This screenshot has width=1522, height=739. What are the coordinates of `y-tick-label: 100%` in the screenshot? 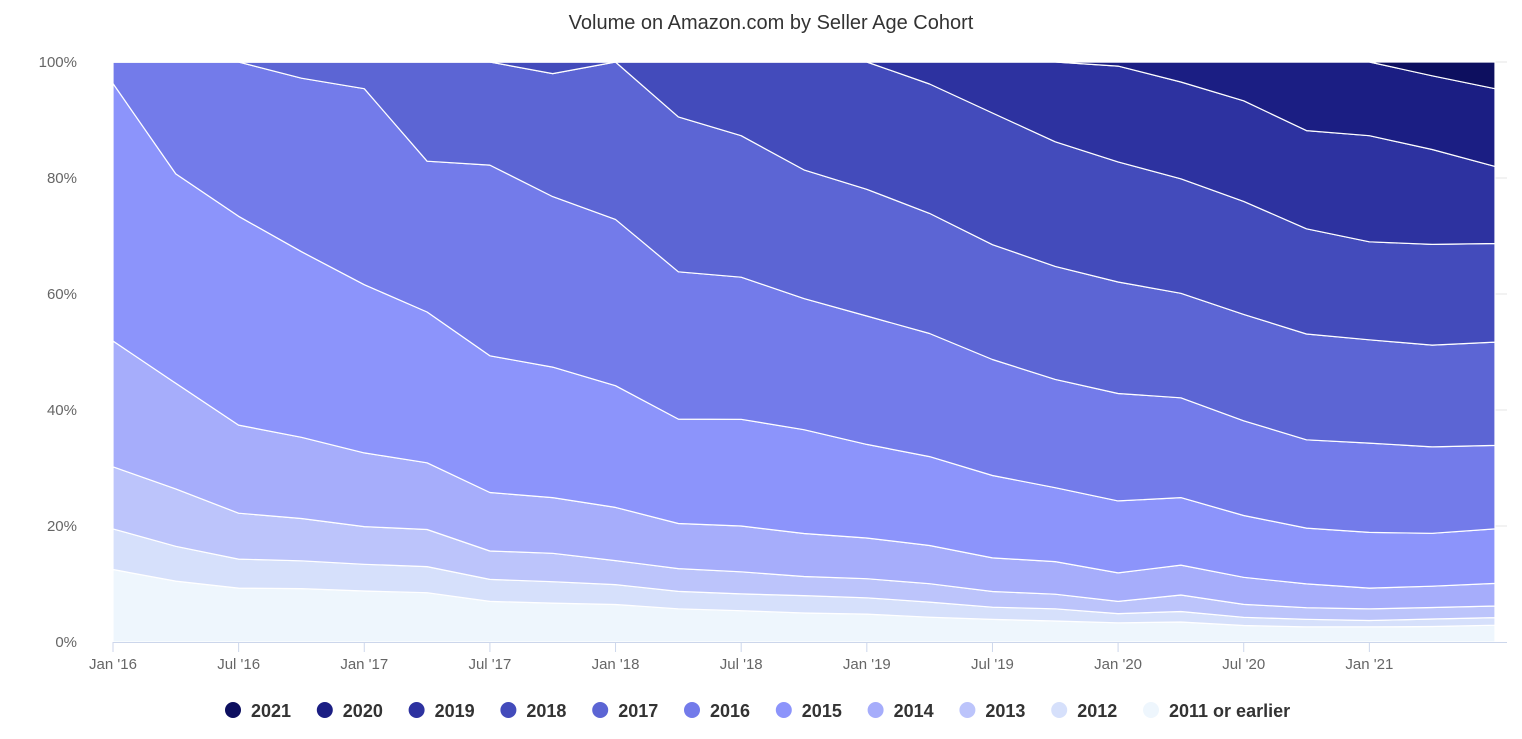 It's located at (58, 62).